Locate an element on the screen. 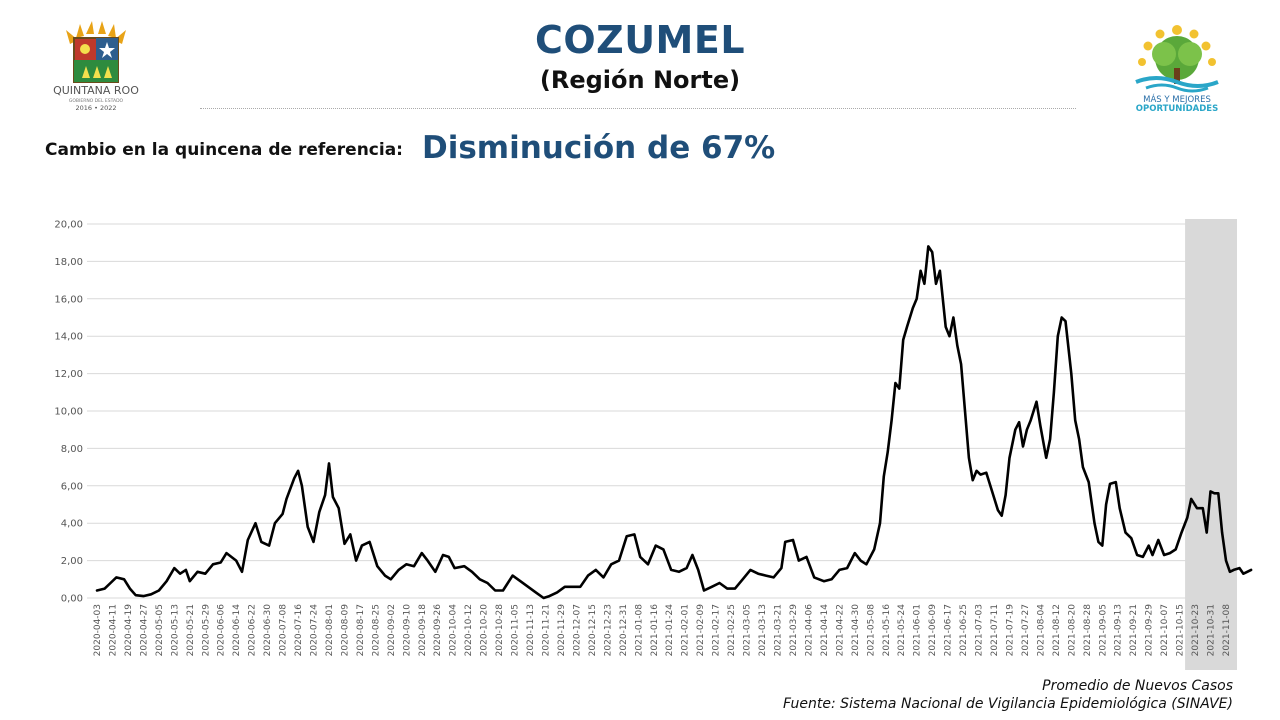 Image resolution: width=1280 pixels, height=720 pixels. x-tick-label: 2021-04-06 is located at coordinates (809, 630).